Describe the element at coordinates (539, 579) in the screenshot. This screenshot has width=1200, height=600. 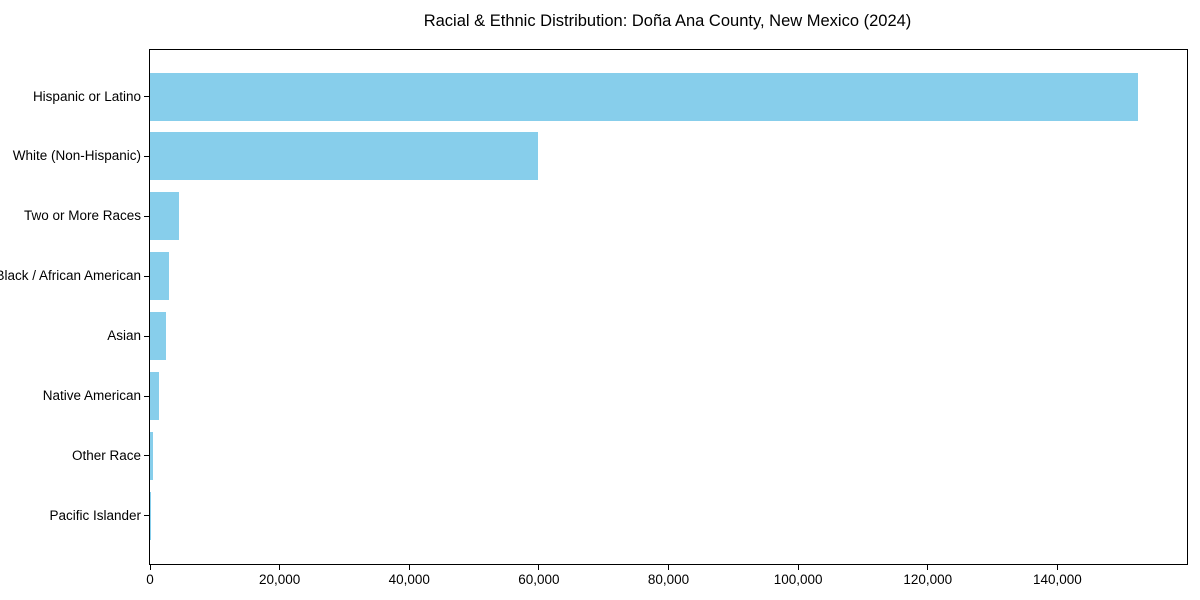
I see `x-tick-label: 60,000` at that location.